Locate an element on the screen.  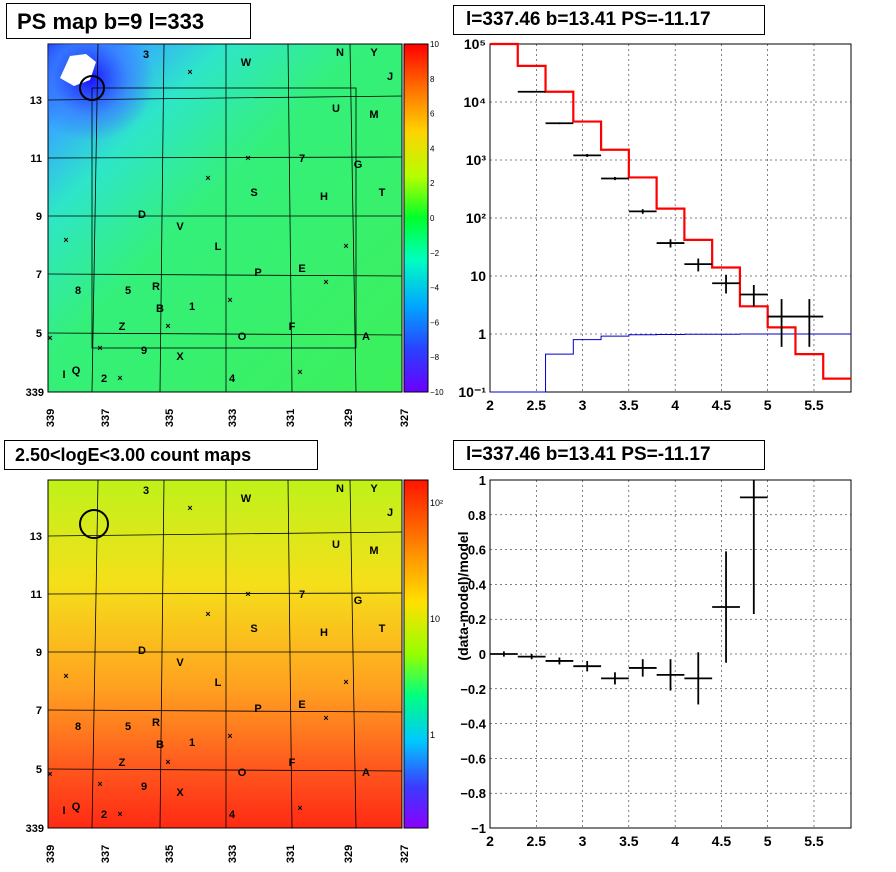
residual-x-tick: 3 is located at coordinates (583, 841).